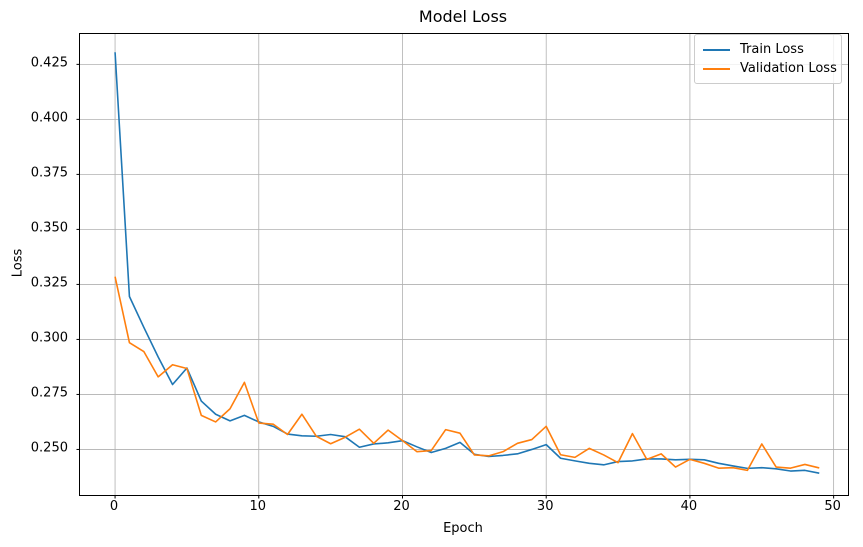  What do you see at coordinates (772, 49) in the screenshot?
I see `legend-label-train: Train Loss` at bounding box center [772, 49].